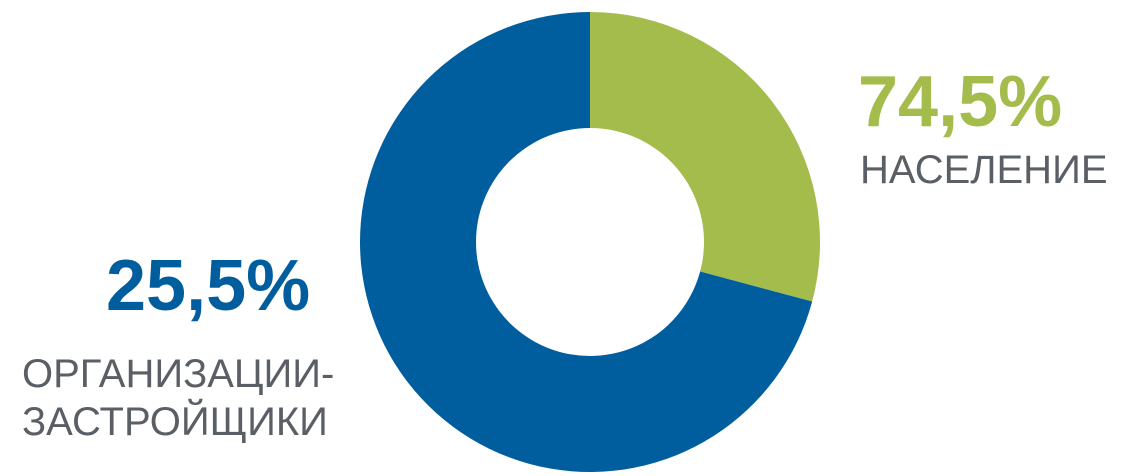  What do you see at coordinates (208, 286) in the screenshot?
I see `slice-percent-label-developers: 25,5%` at bounding box center [208, 286].